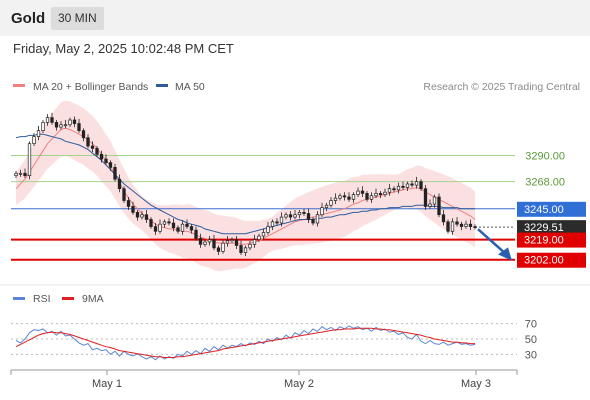 This screenshot has height=400, width=590. What do you see at coordinates (545, 157) in the screenshot?
I see `price-label-3290.00: 3290.00` at bounding box center [545, 157].